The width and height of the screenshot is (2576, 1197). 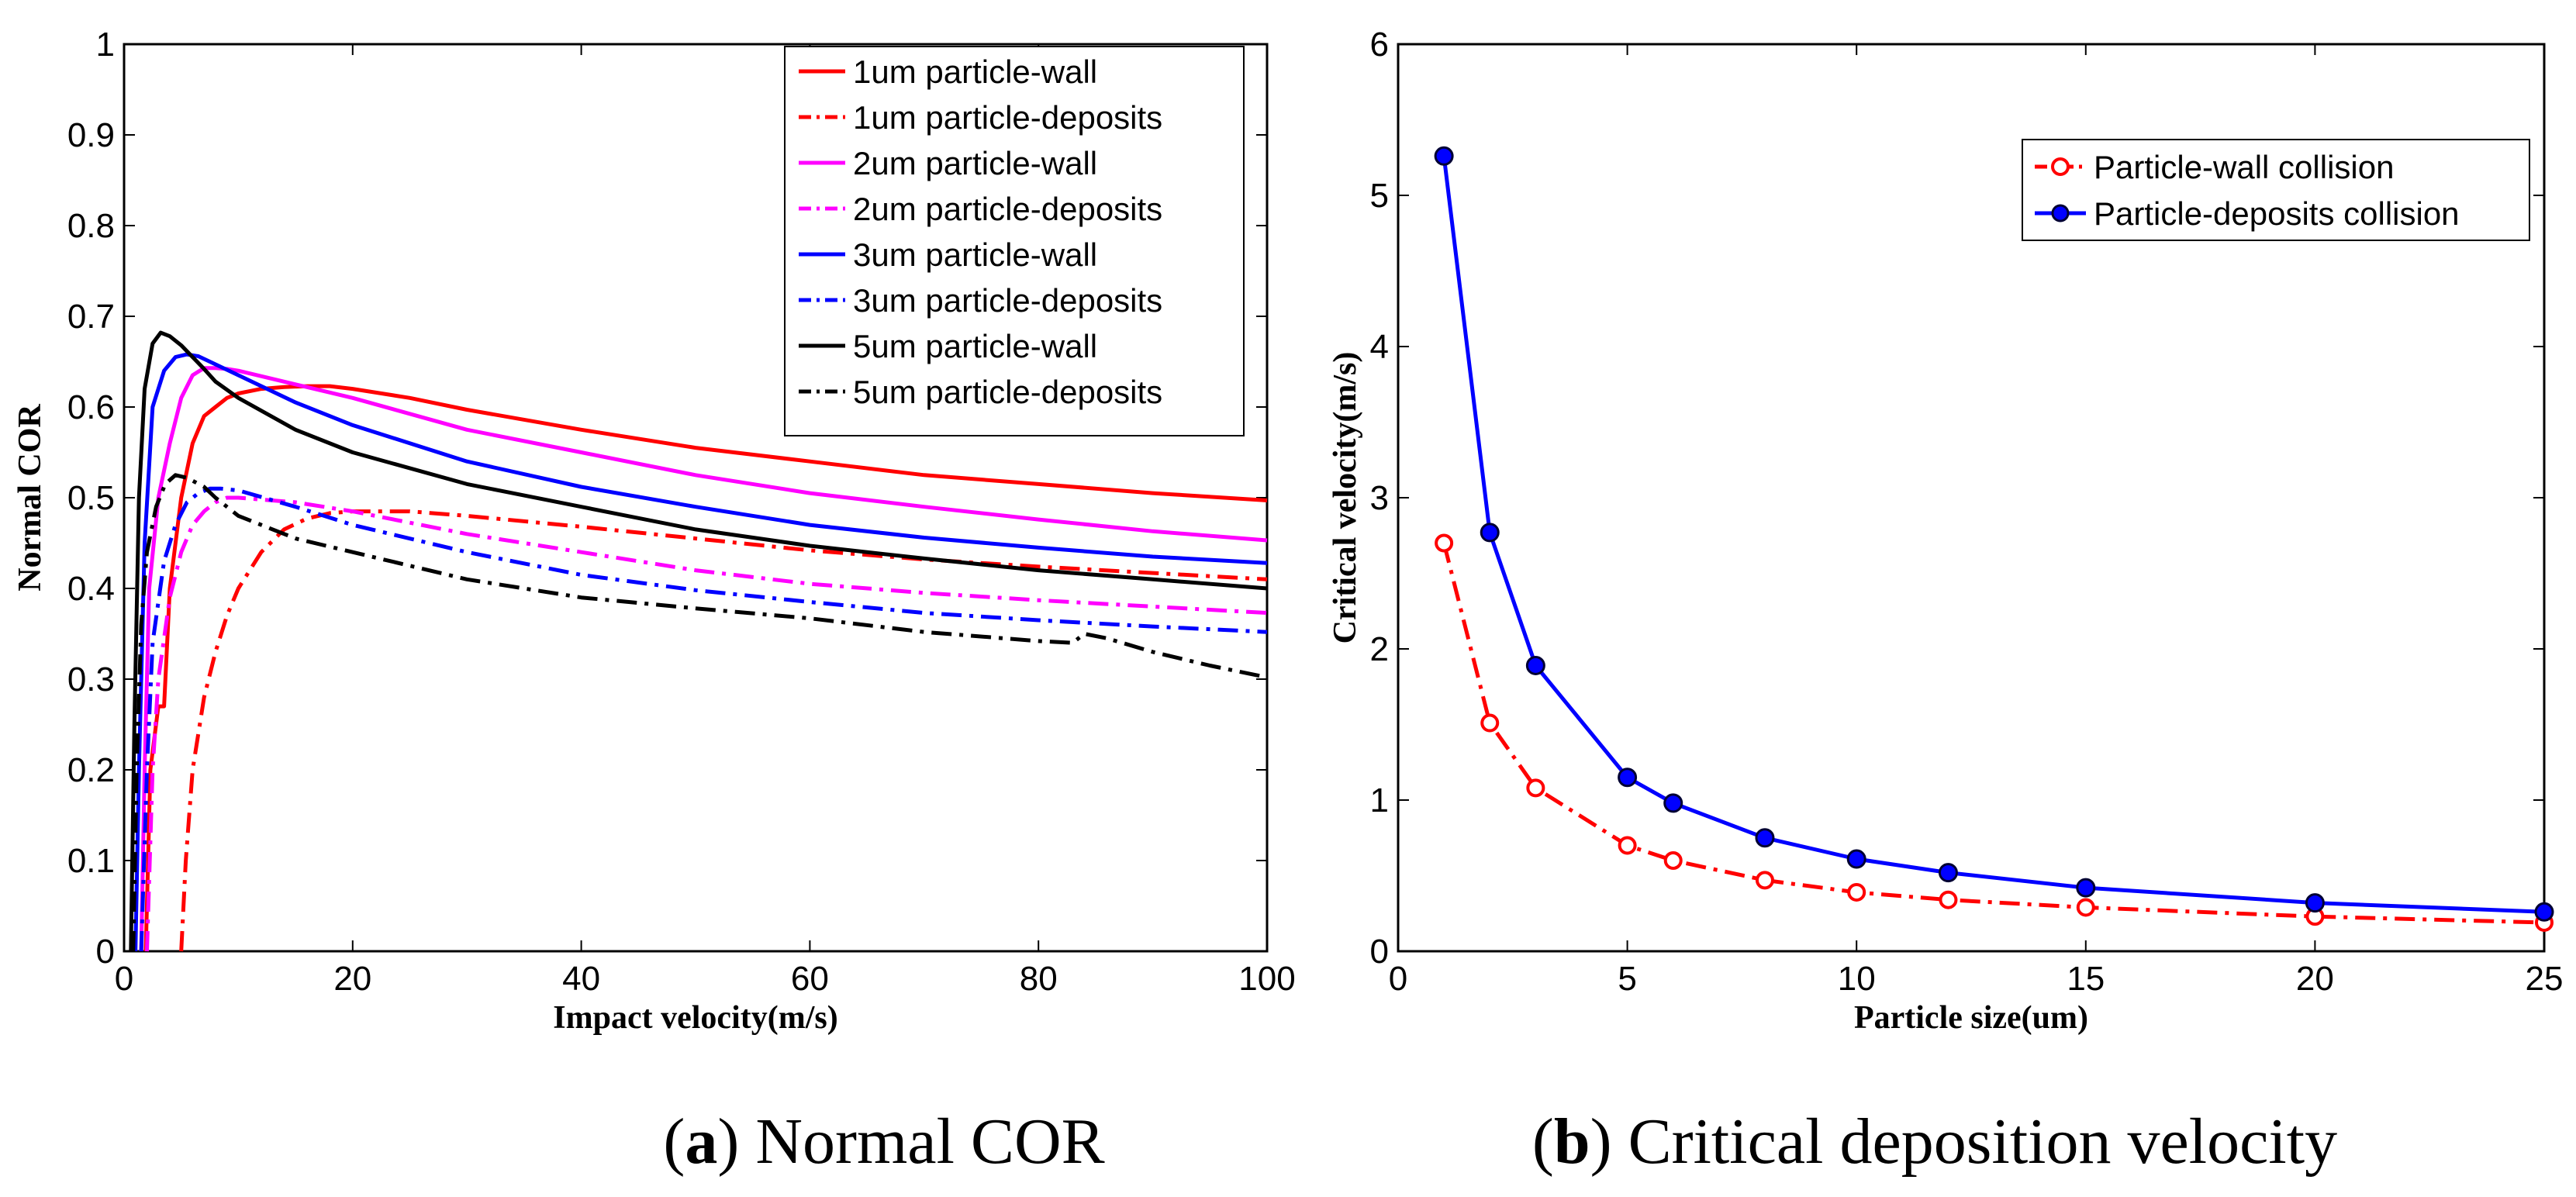 What do you see at coordinates (695, 1018) in the screenshot?
I see `x-axis-label-a: Impact velocity(m/s)` at bounding box center [695, 1018].